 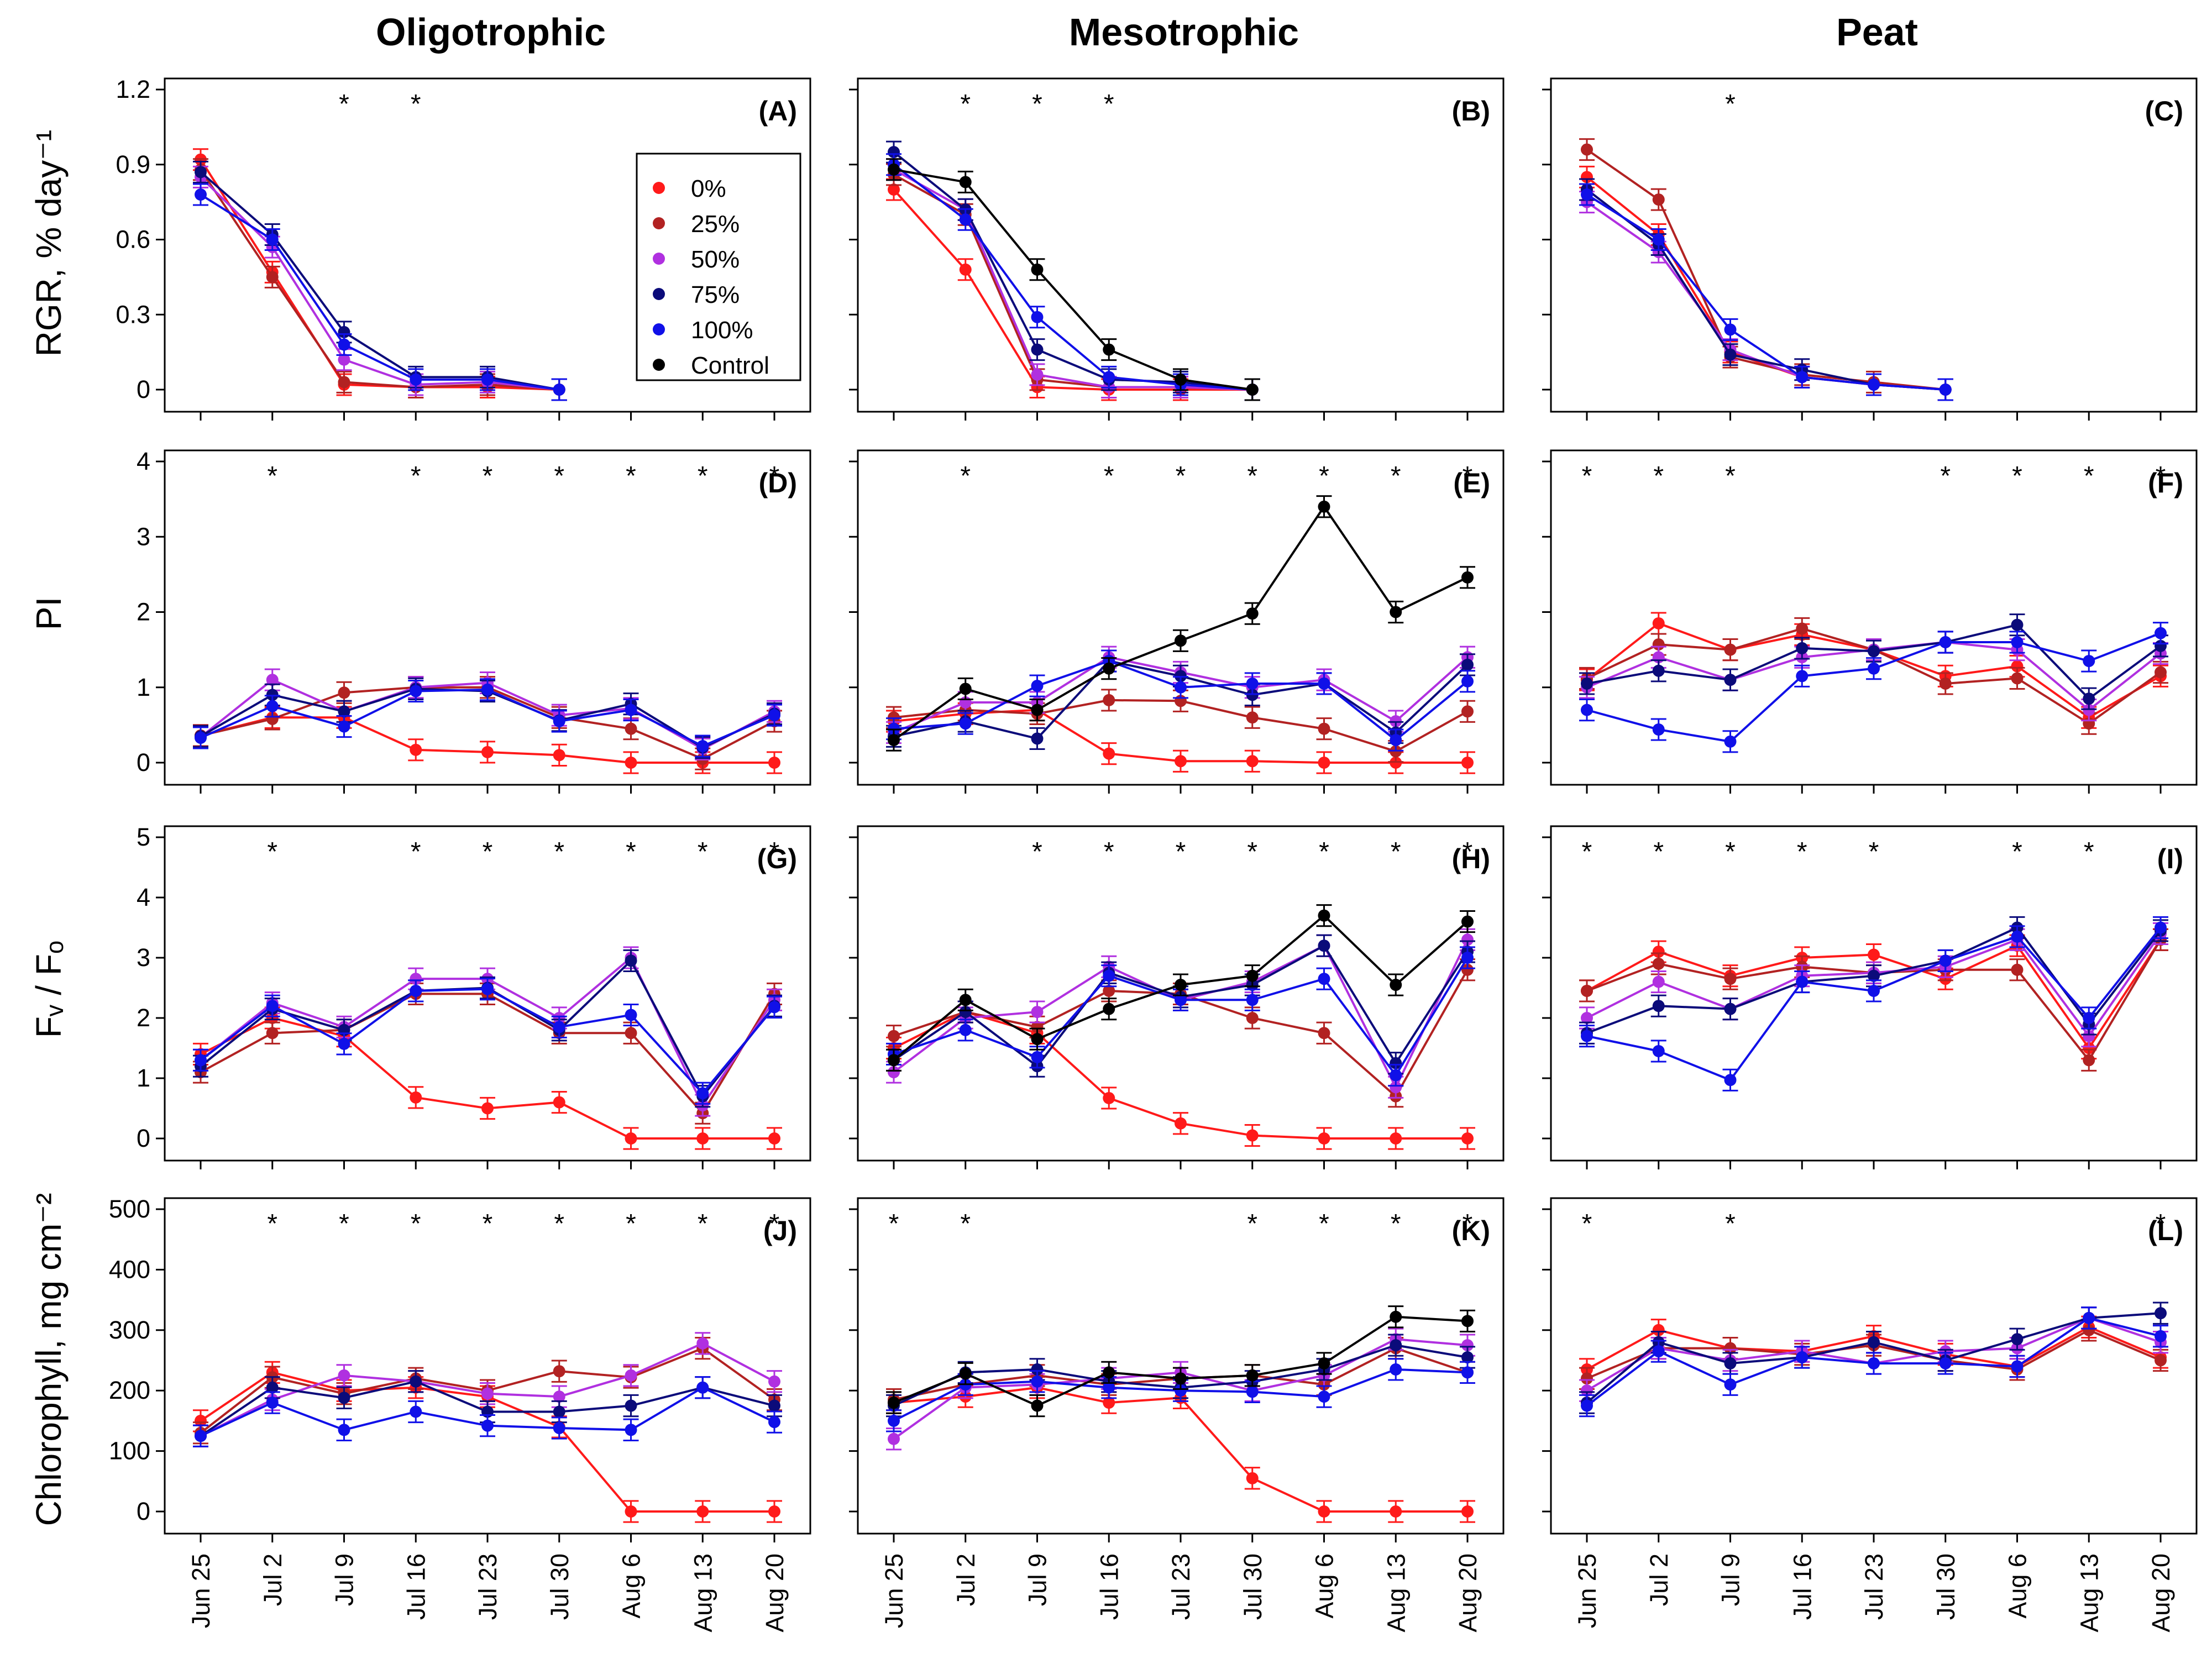 What do you see at coordinates (491, 32) in the screenshot?
I see `column-title-oligotrophic: Oligotrophic` at bounding box center [491, 32].